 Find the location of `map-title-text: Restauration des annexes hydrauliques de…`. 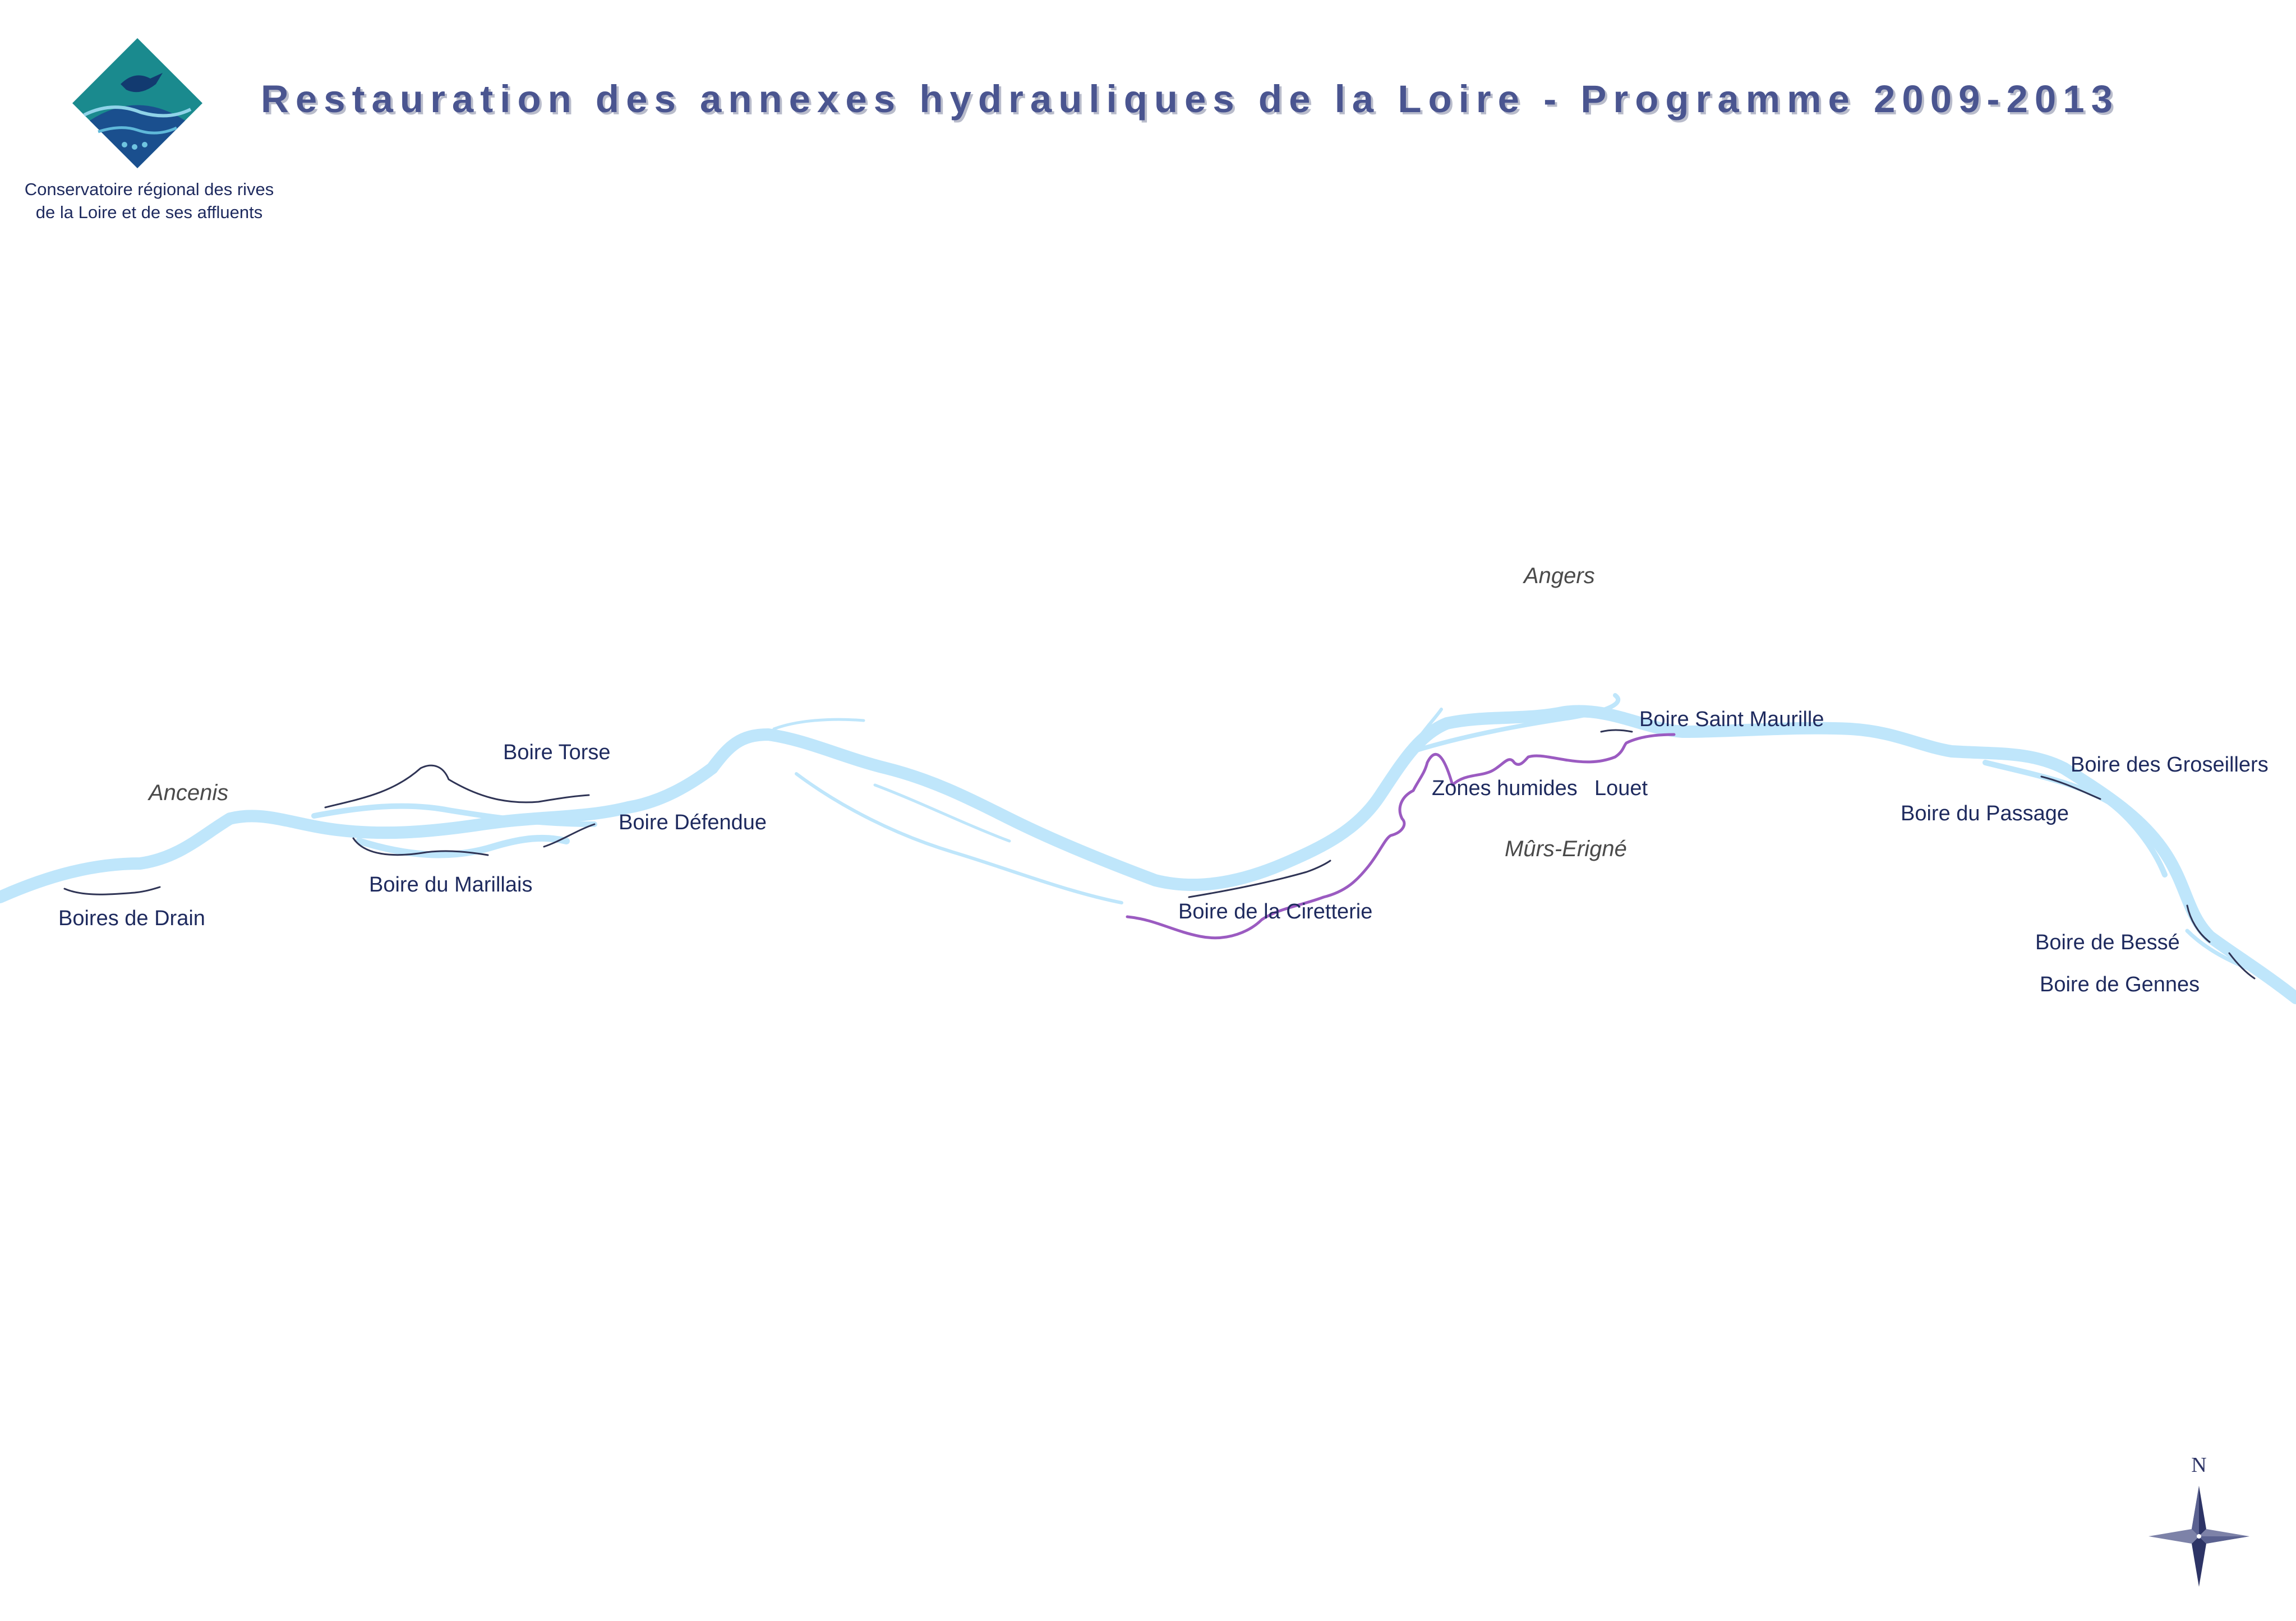

map-title-text: Restauration des annexes hydrauliques de… is located at coordinates (1190, 99).